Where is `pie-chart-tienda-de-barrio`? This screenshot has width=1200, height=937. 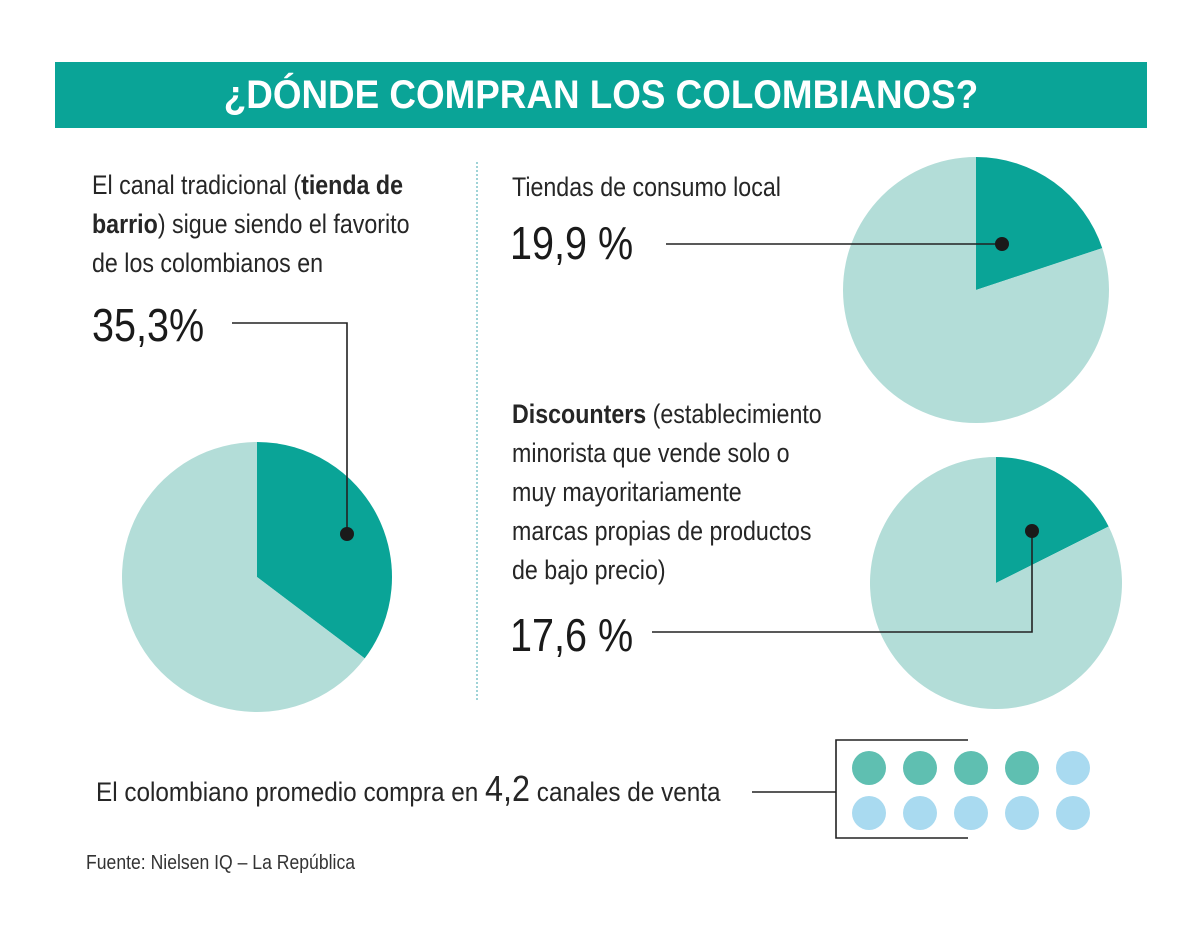 pie-chart-tienda-de-barrio is located at coordinates (257, 577).